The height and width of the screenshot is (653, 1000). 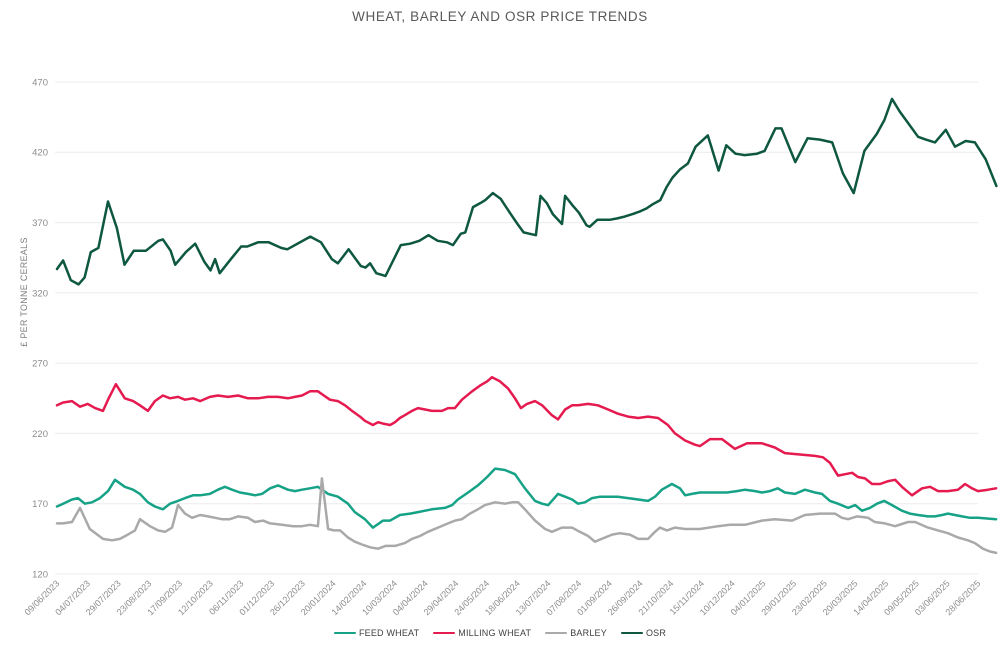 What do you see at coordinates (526, 498) in the screenshot?
I see `series-line-feed-wheat` at bounding box center [526, 498].